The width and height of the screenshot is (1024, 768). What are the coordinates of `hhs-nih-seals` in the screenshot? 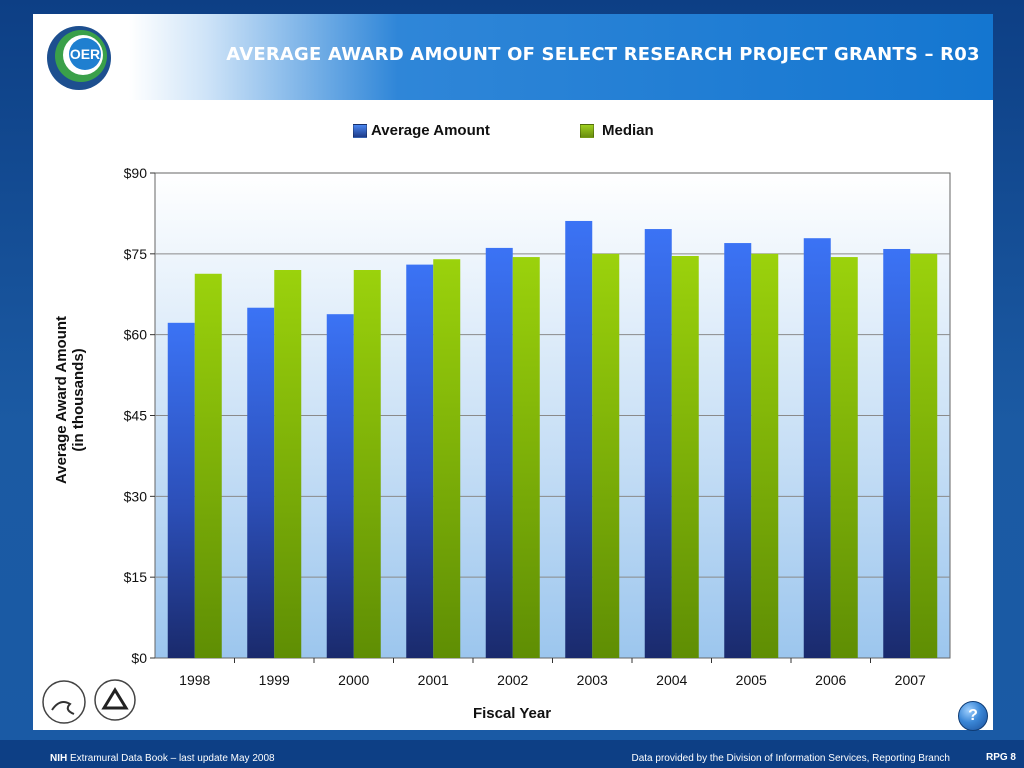 It's located at (90, 703).